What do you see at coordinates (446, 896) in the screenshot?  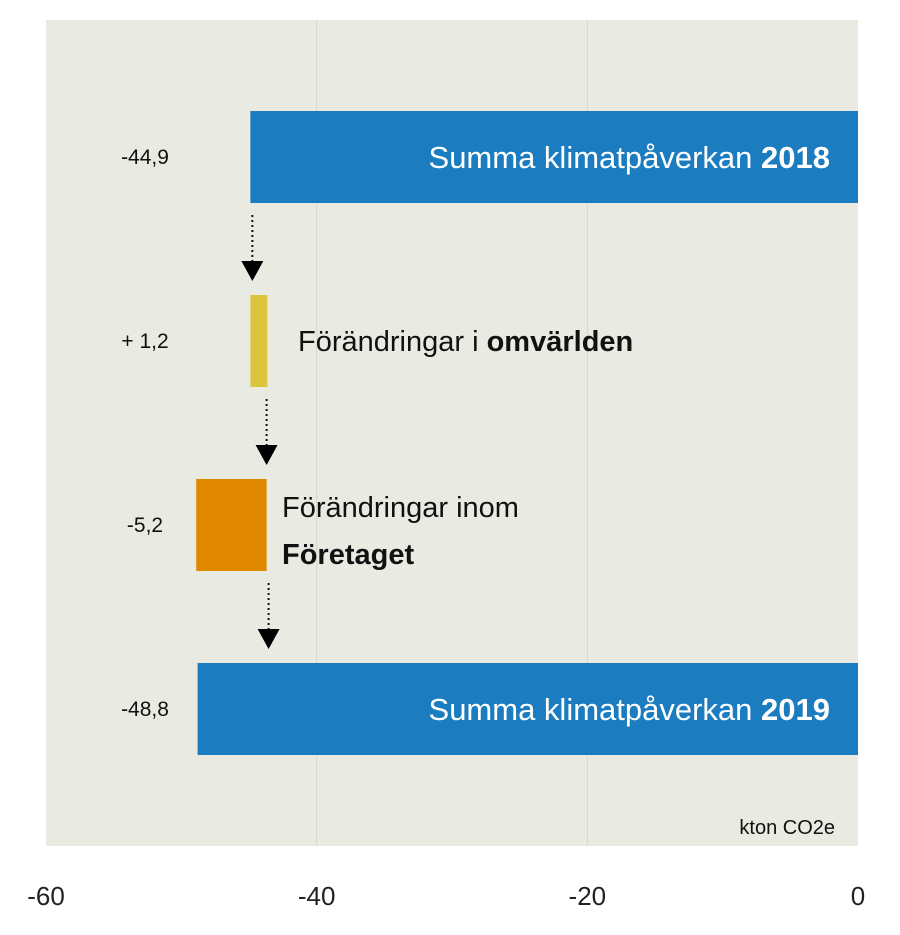 I see `x-axis-ticks: -60 -40 -20 0` at bounding box center [446, 896].